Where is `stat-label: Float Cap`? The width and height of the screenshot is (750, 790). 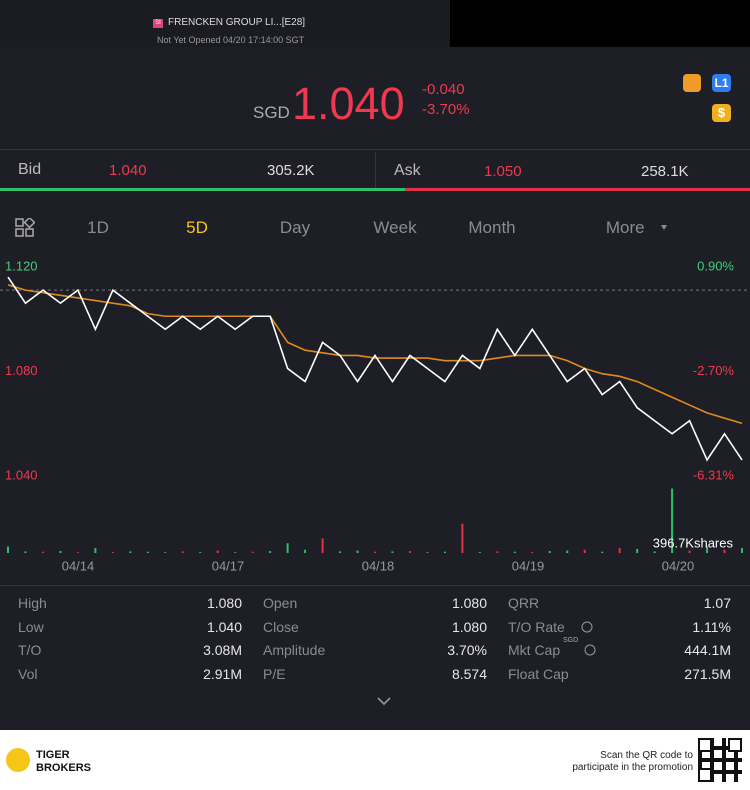
stat-label: Float Cap is located at coordinates (538, 673).